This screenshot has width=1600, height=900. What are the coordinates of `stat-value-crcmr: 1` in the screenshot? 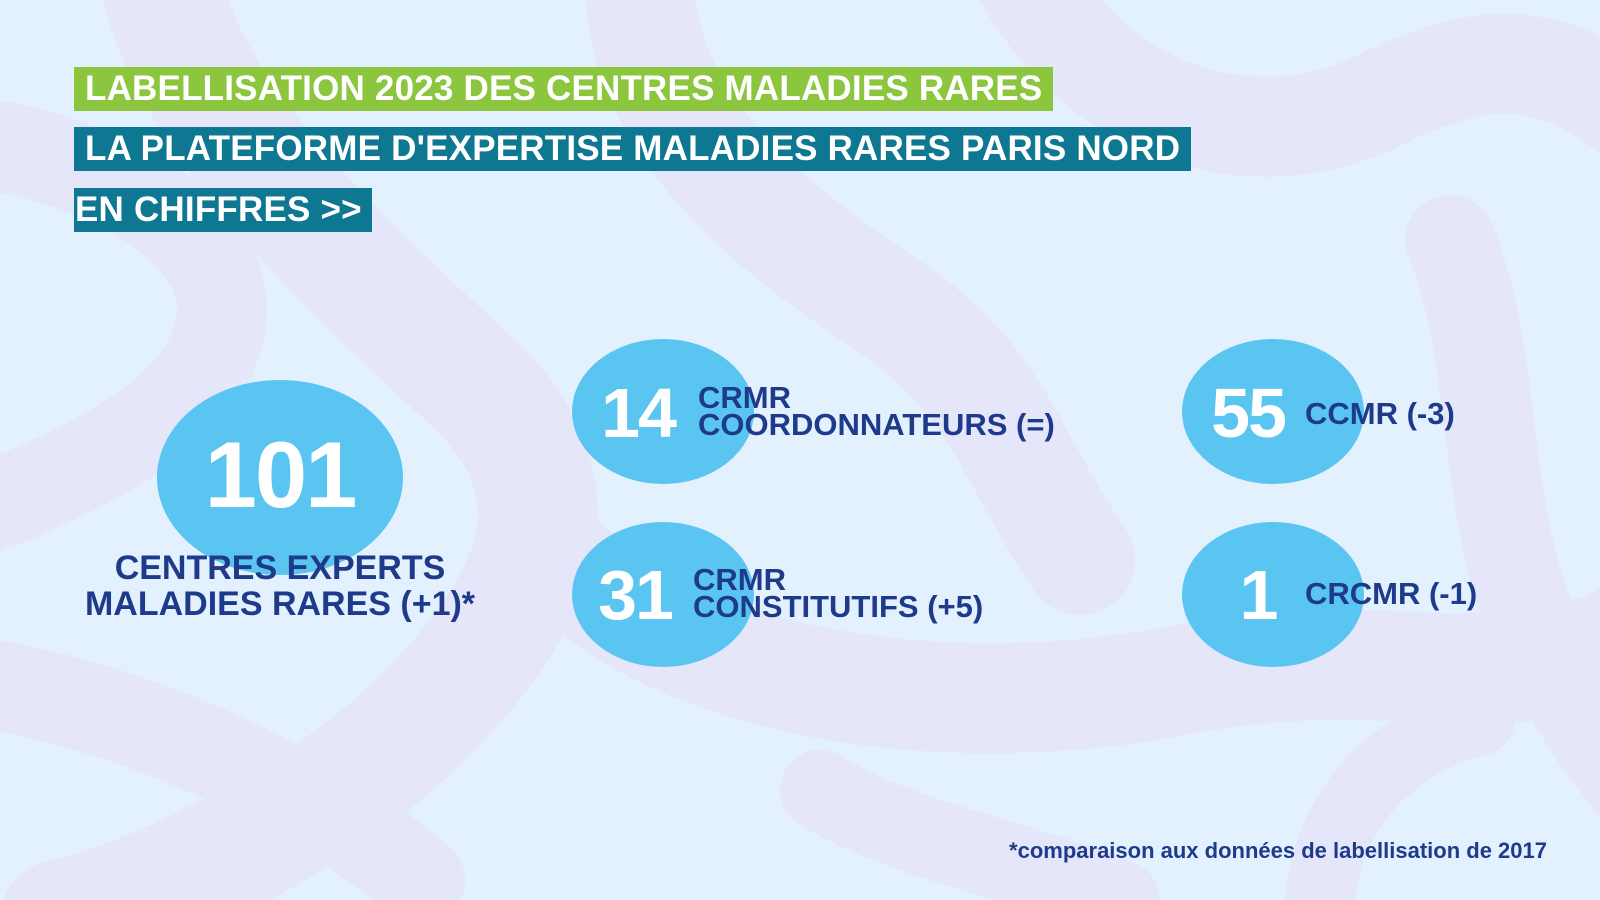 It's located at (1259, 595).